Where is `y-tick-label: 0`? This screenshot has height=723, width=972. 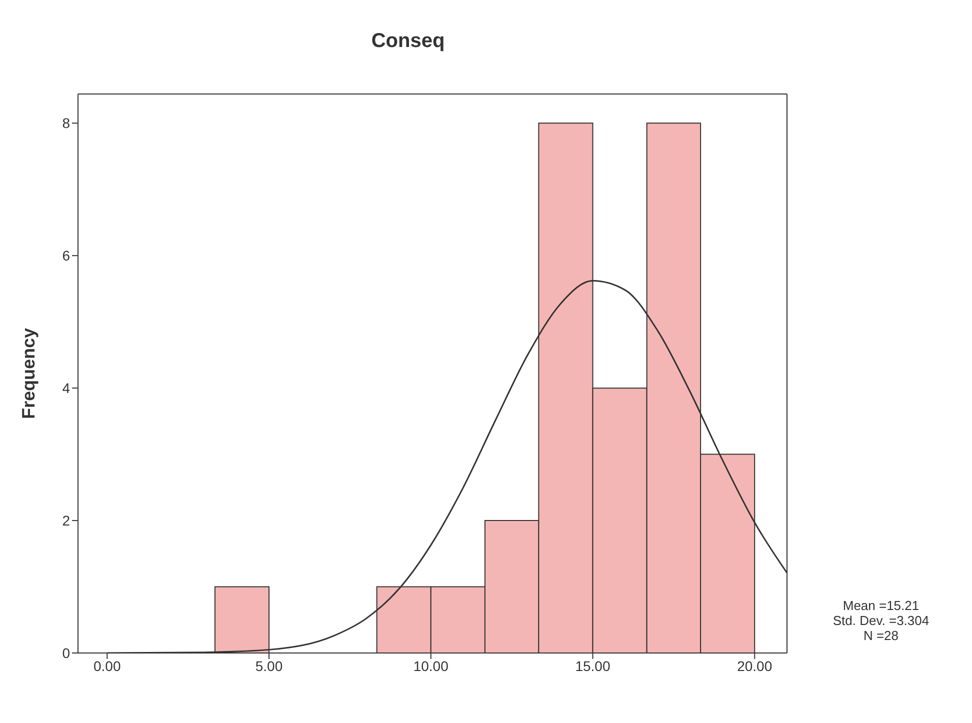 y-tick-label: 0 is located at coordinates (66, 653).